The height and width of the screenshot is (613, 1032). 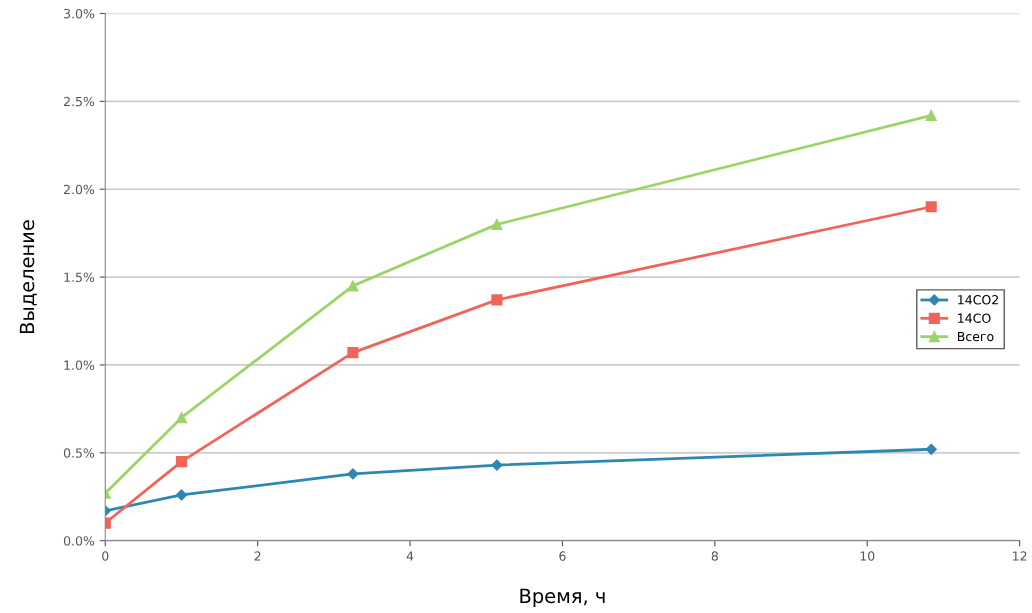 What do you see at coordinates (562, 556) in the screenshot?
I see `x-tick-label: 6` at bounding box center [562, 556].